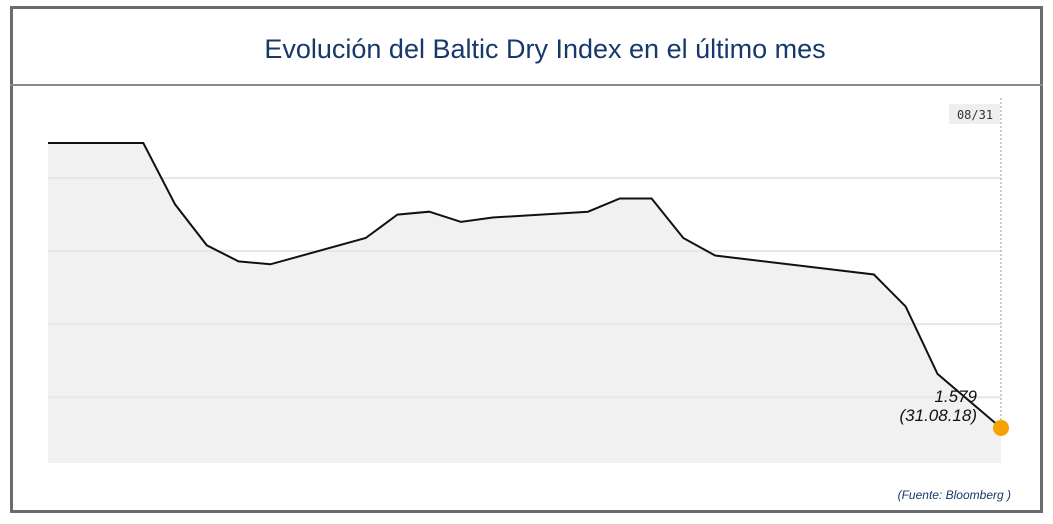 The height and width of the screenshot is (524, 1053). I want to click on source-note: (Fuente: Bloomberg ), so click(954, 495).